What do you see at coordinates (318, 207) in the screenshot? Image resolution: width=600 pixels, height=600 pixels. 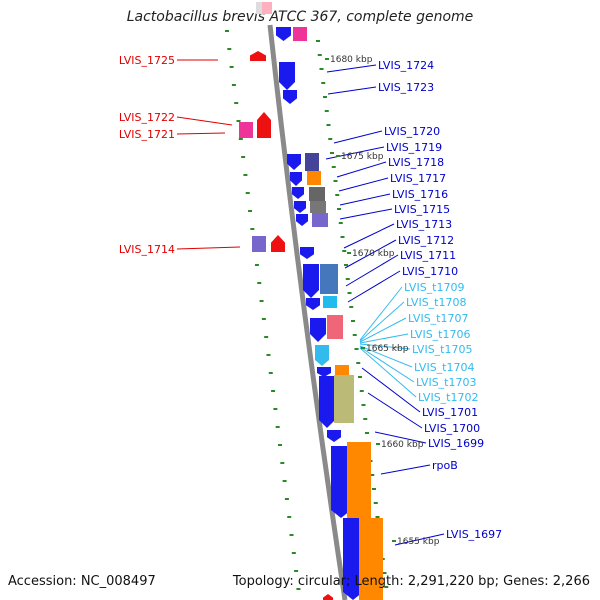 I see `gene-lvis-1713a` at bounding box center [318, 207].